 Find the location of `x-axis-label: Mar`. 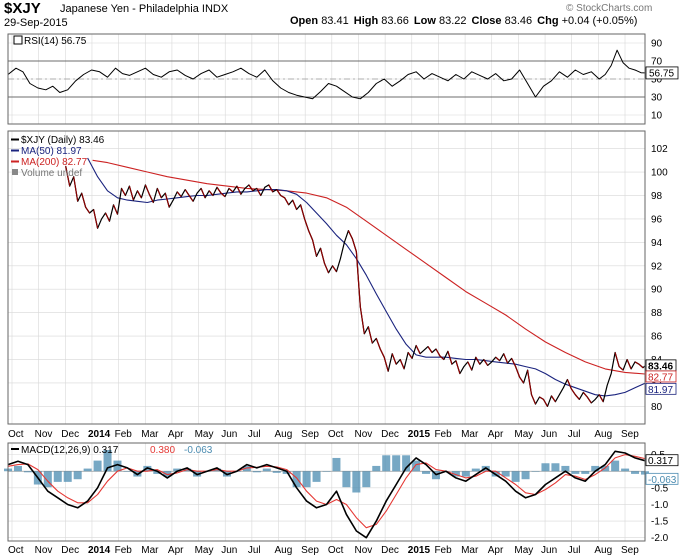

x-axis-label: Mar is located at coordinates (150, 434).